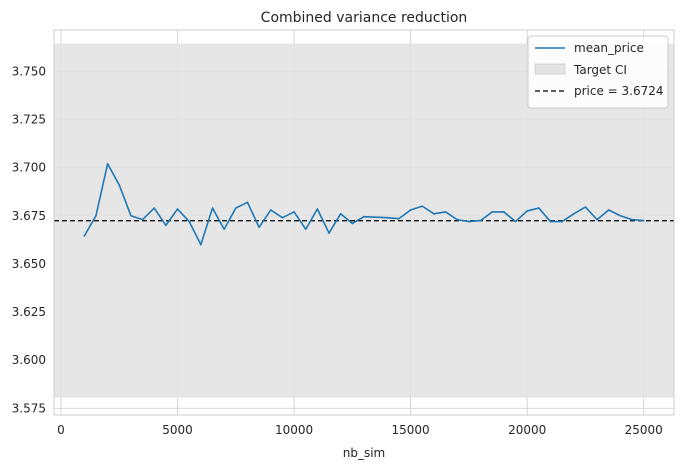  What do you see at coordinates (644, 430) in the screenshot?
I see `x-tick-label: 25000` at bounding box center [644, 430].